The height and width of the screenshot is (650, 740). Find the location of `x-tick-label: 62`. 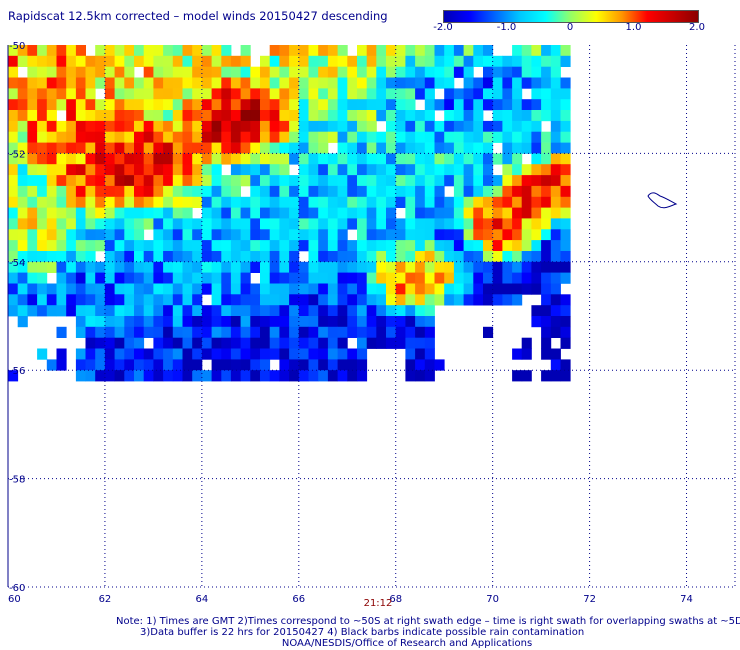

x-tick-label: 62 is located at coordinates (105, 599).